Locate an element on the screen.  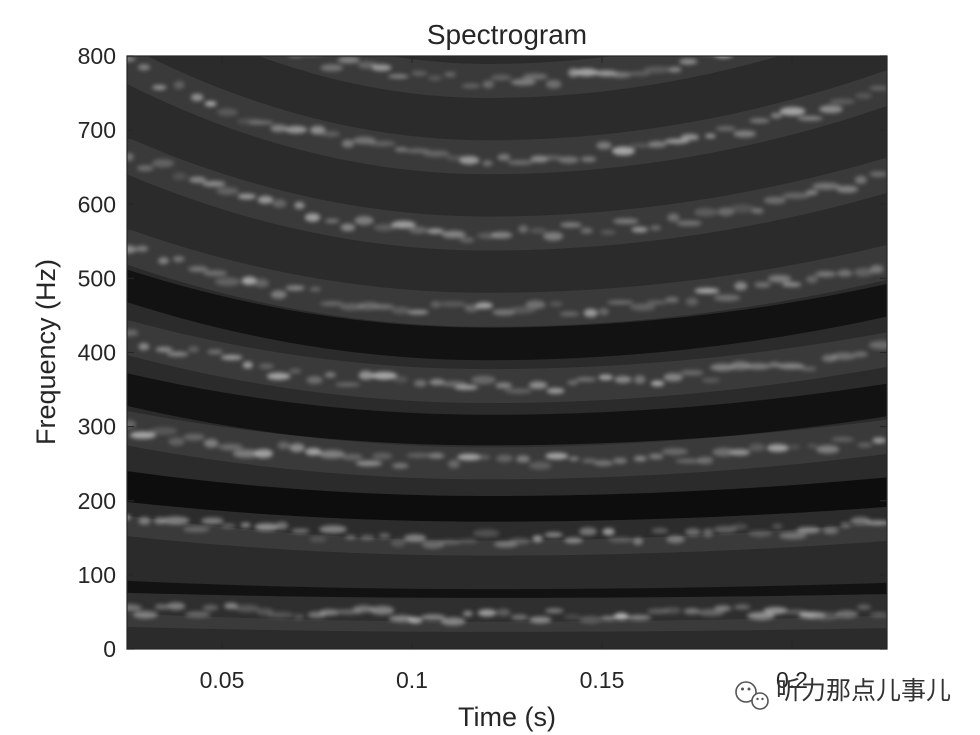
harmonic-band is located at coordinates (507, 529).